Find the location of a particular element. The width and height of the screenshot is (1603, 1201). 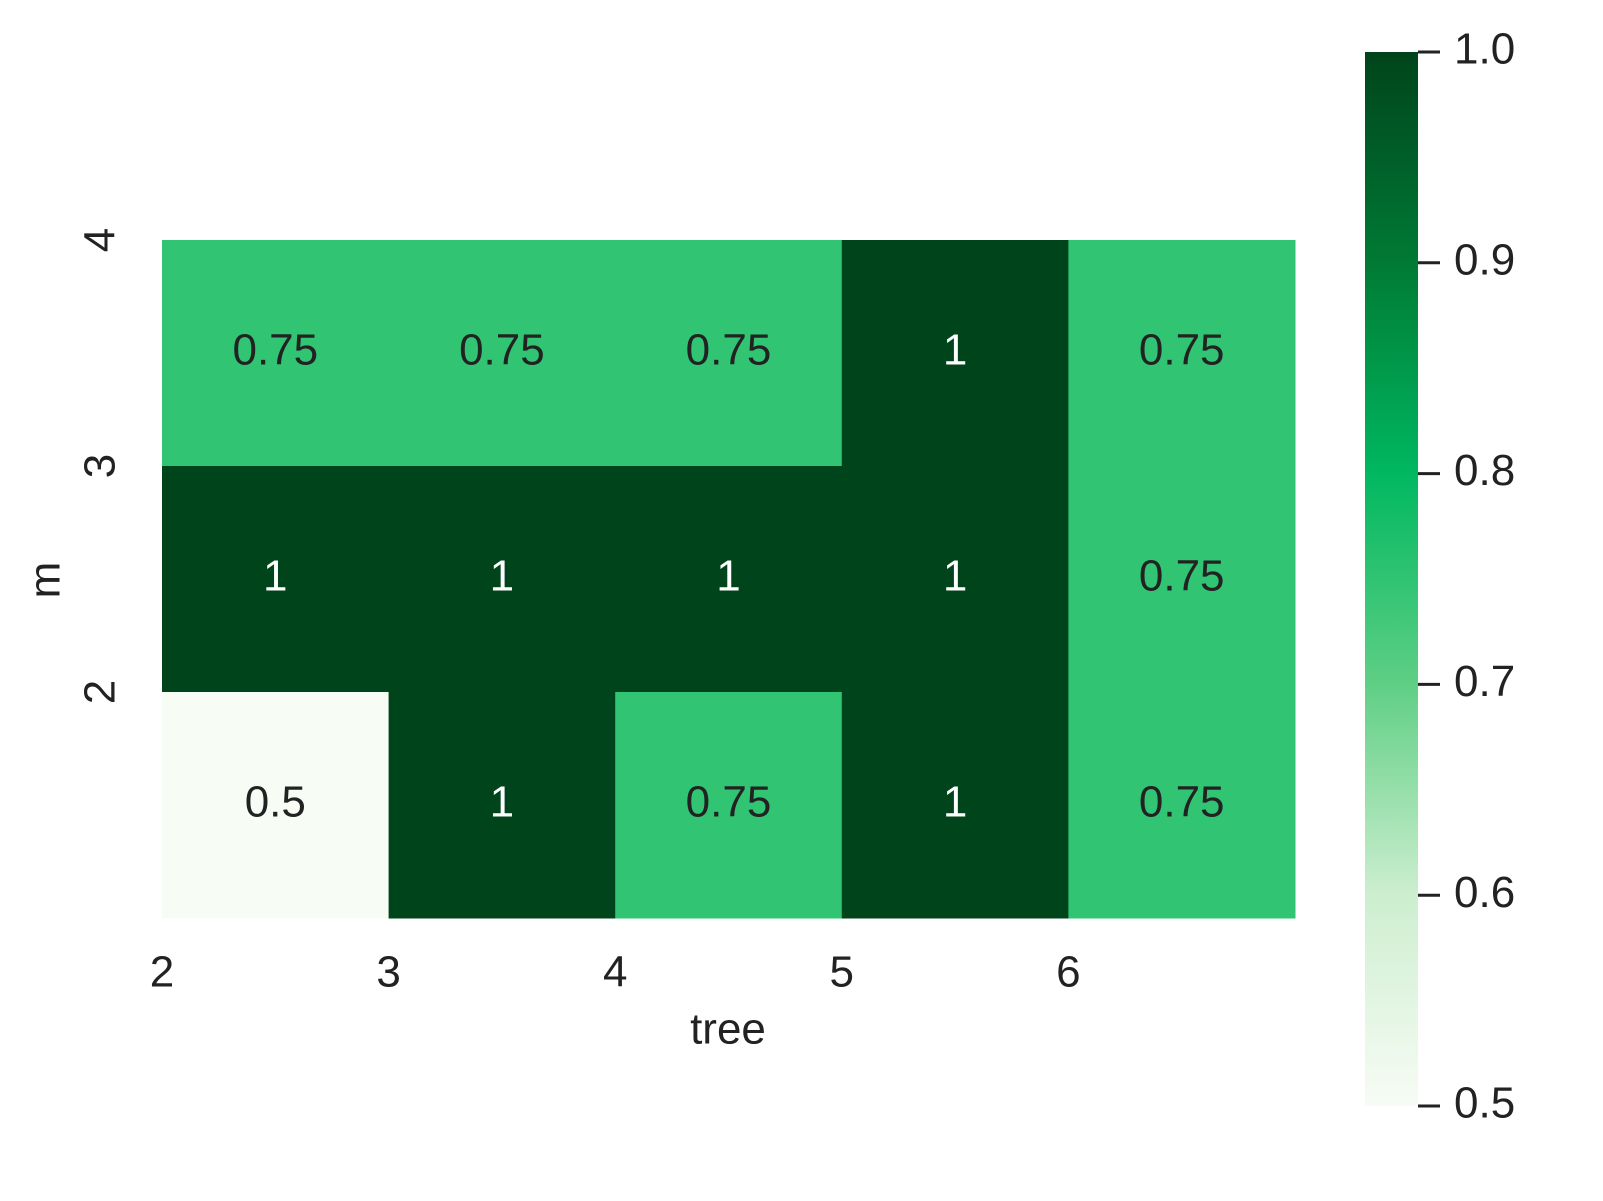

x-tick-label: 5 is located at coordinates (842, 972).